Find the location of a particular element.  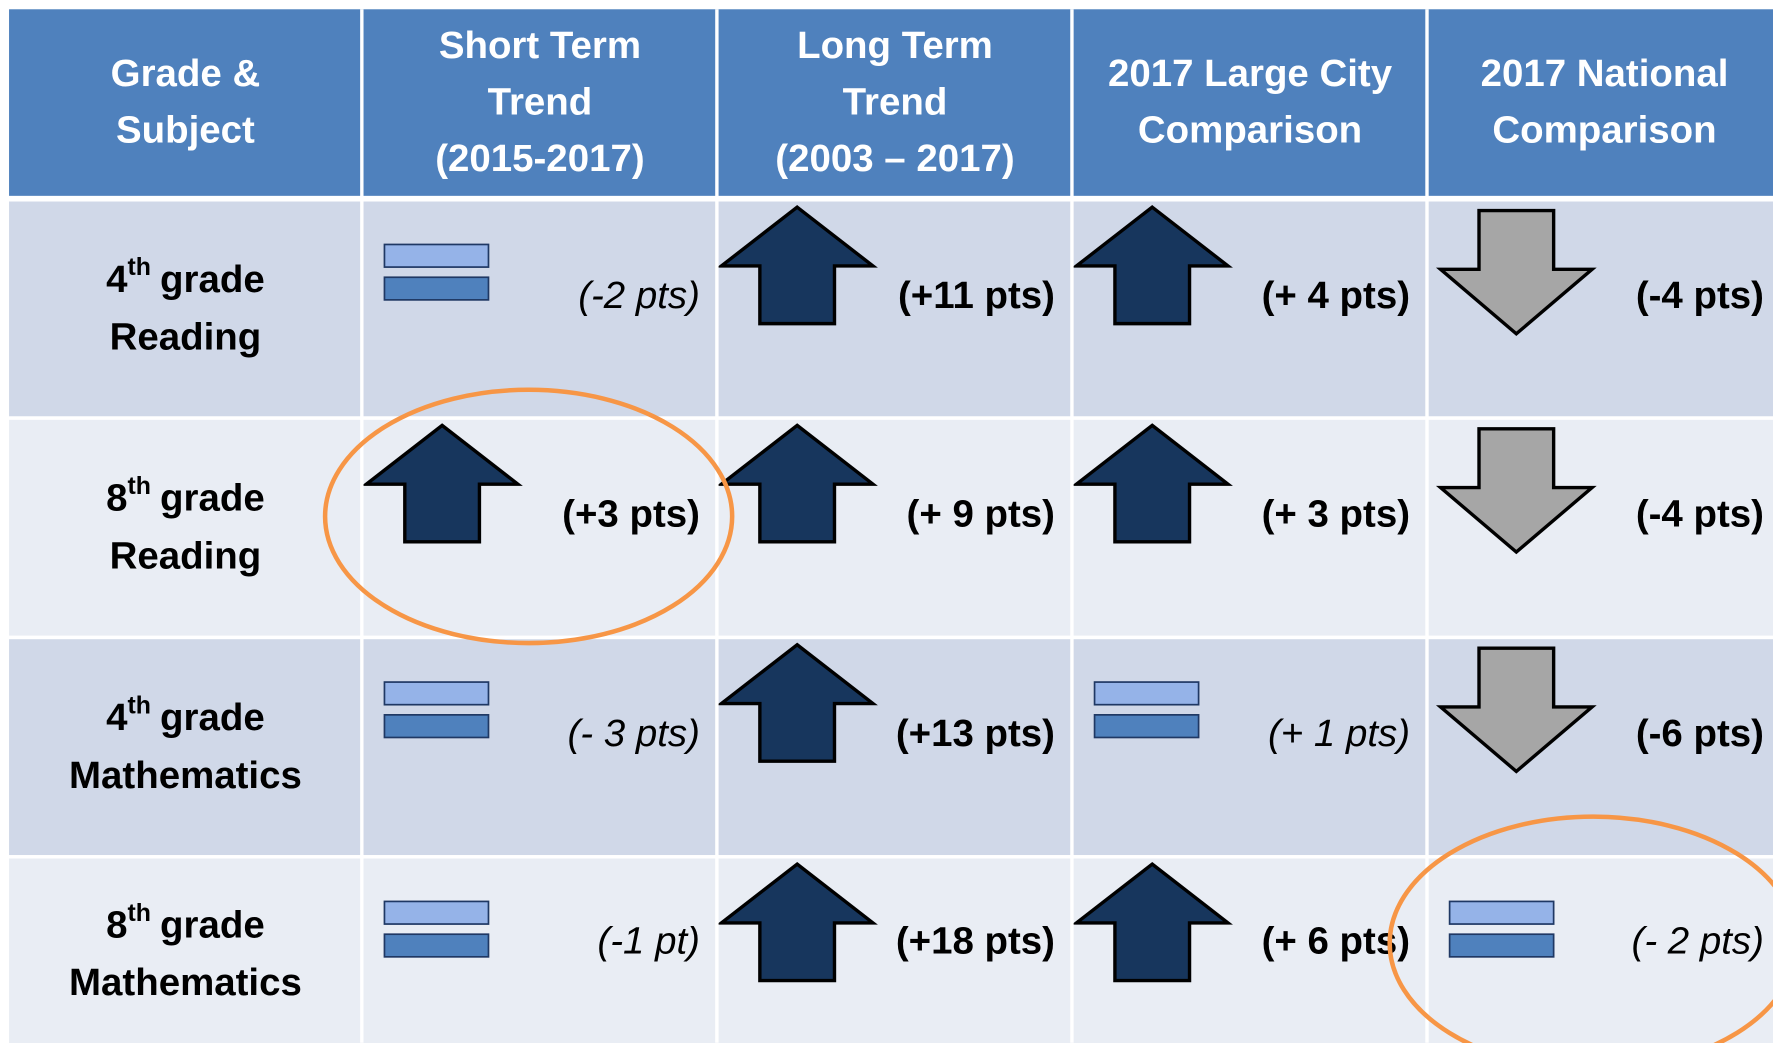

header-text: Long Term is located at coordinates (895, 45).